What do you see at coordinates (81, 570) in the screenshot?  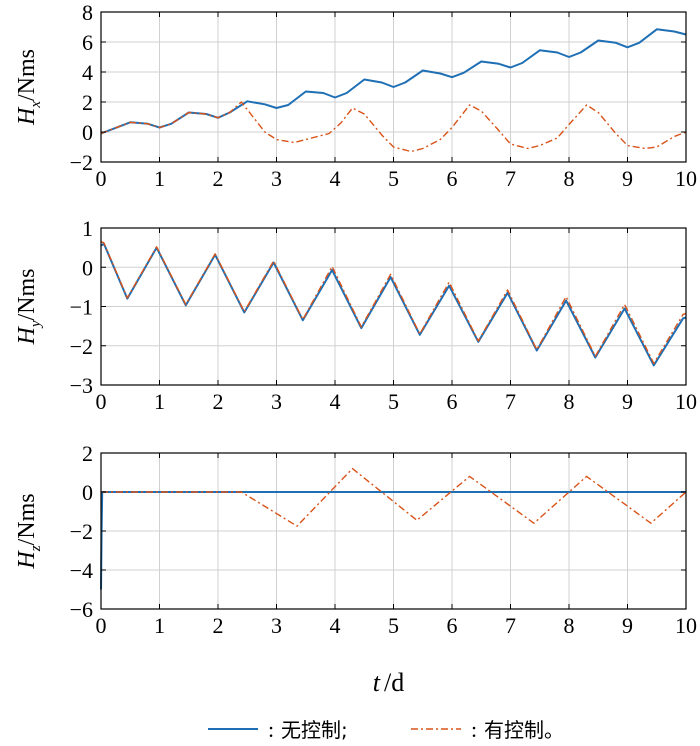 I see `y-tick-label: −4` at bounding box center [81, 570].